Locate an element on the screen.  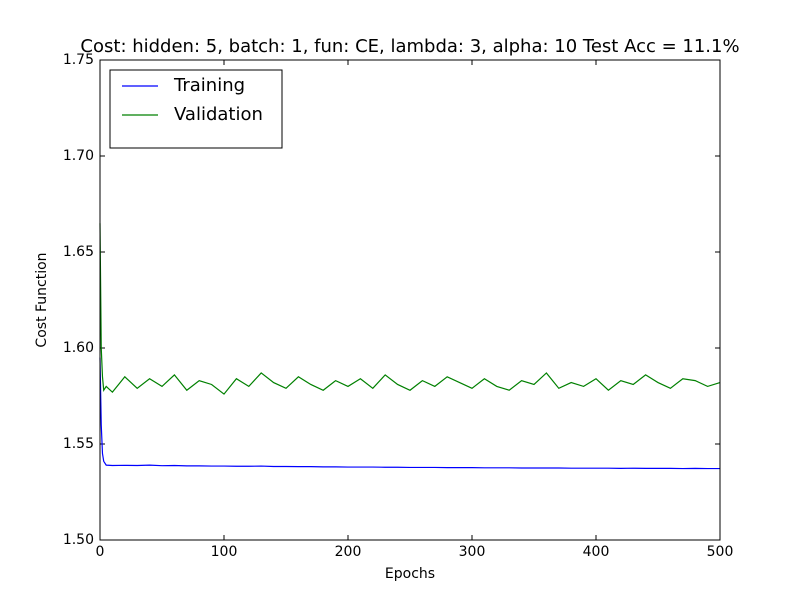
x-tick-label: 400 is located at coordinates (596, 552).